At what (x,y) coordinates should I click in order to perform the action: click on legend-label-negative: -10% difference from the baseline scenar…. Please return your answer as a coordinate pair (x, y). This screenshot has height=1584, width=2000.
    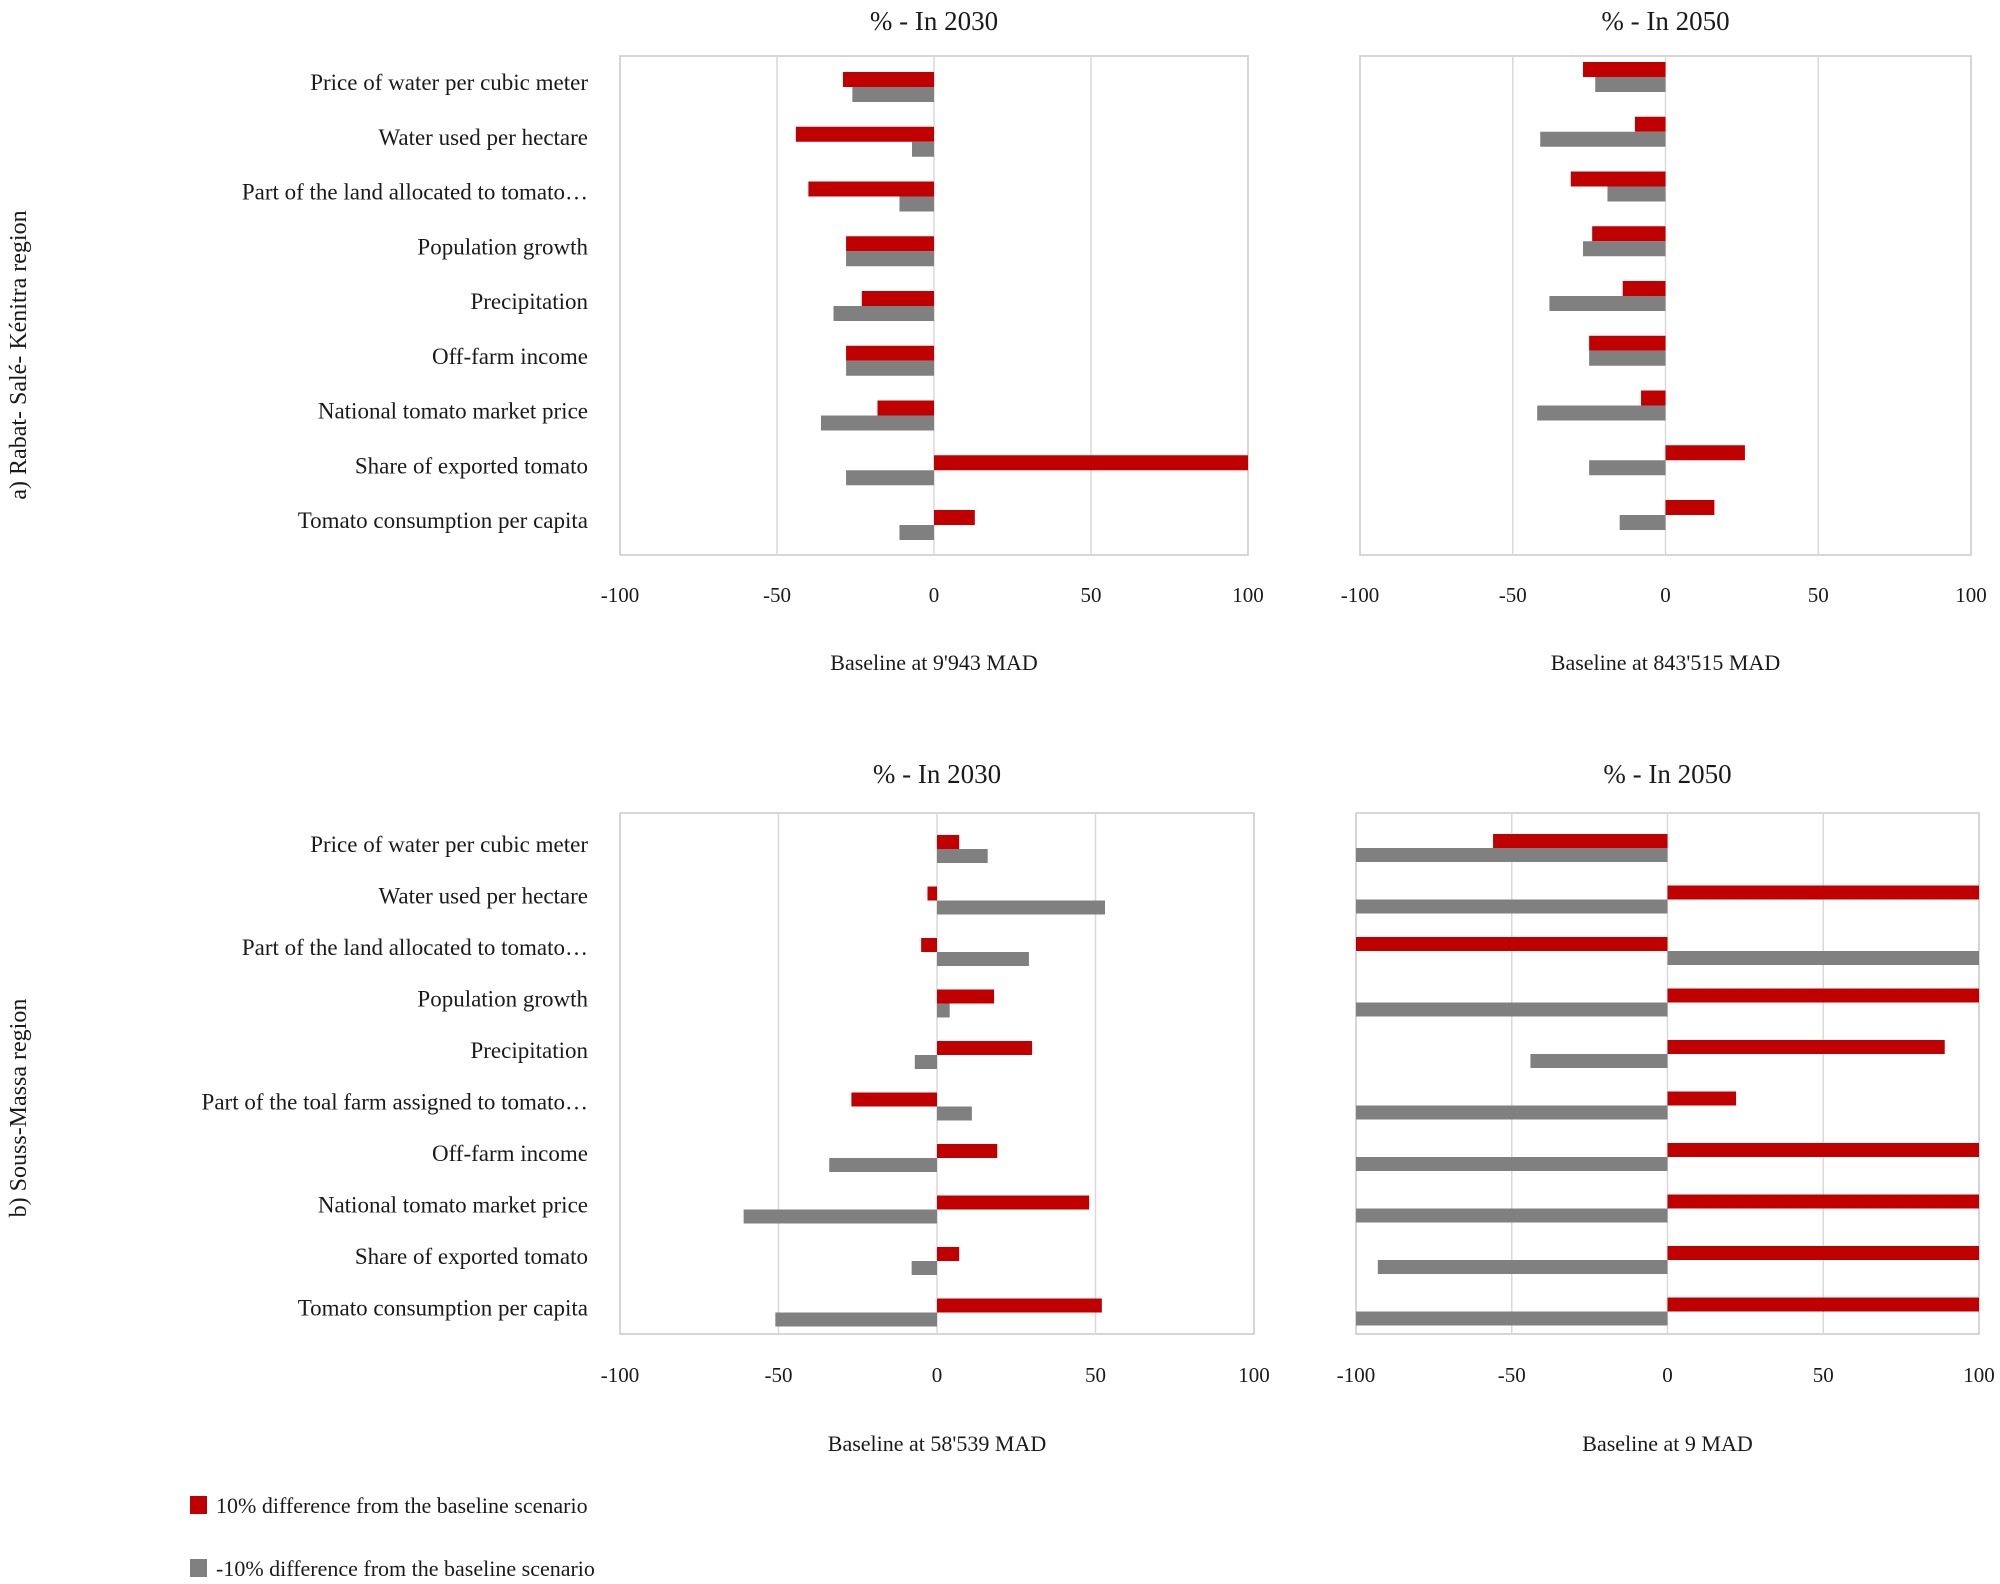
    Looking at the image, I should click on (405, 1568).